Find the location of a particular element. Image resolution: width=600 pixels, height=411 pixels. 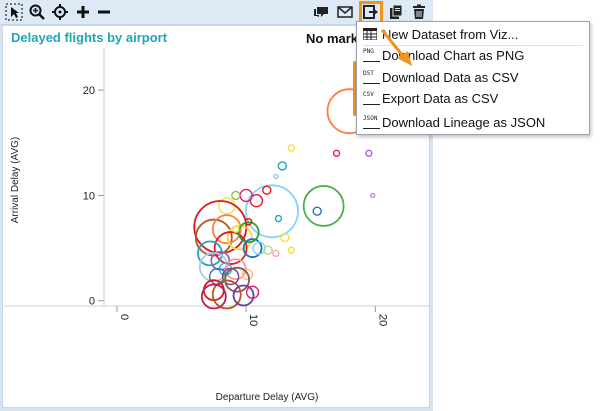

table-icon is located at coordinates (371, 34).